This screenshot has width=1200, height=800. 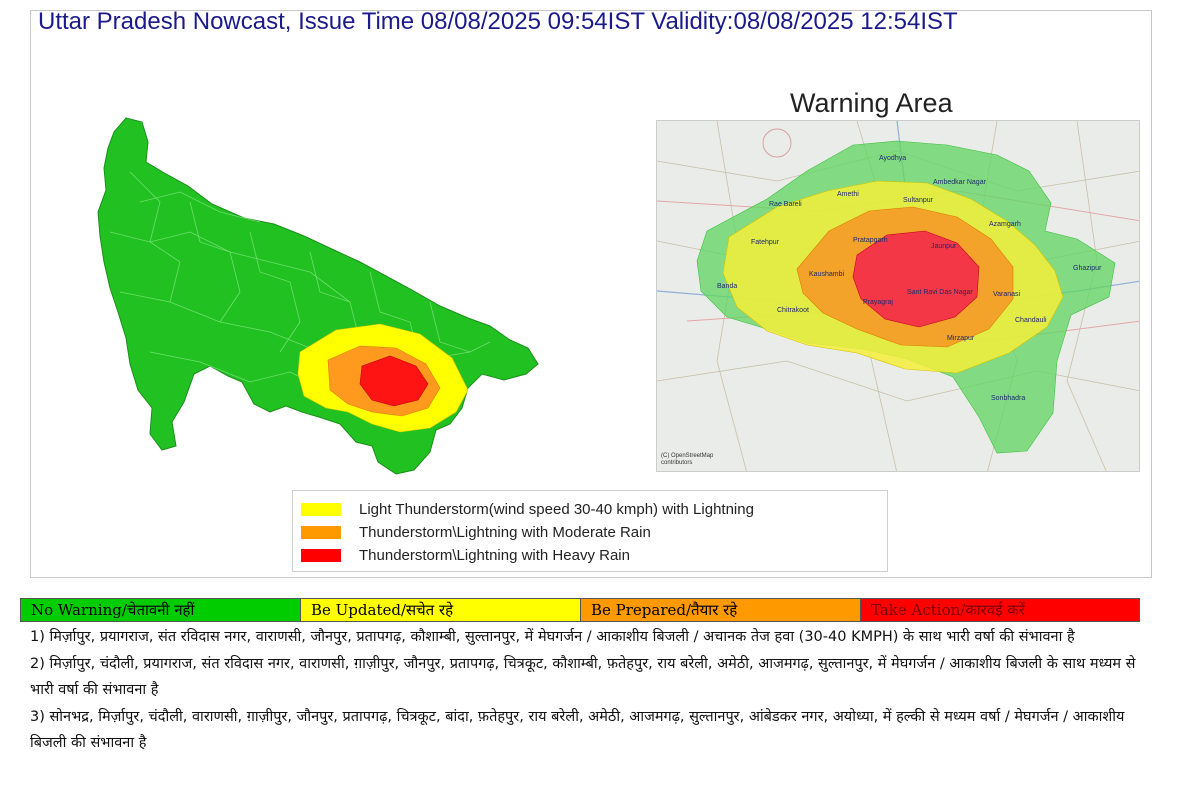 What do you see at coordinates (893, 158) in the screenshot?
I see `place-ayodhya: Ayodhya` at bounding box center [893, 158].